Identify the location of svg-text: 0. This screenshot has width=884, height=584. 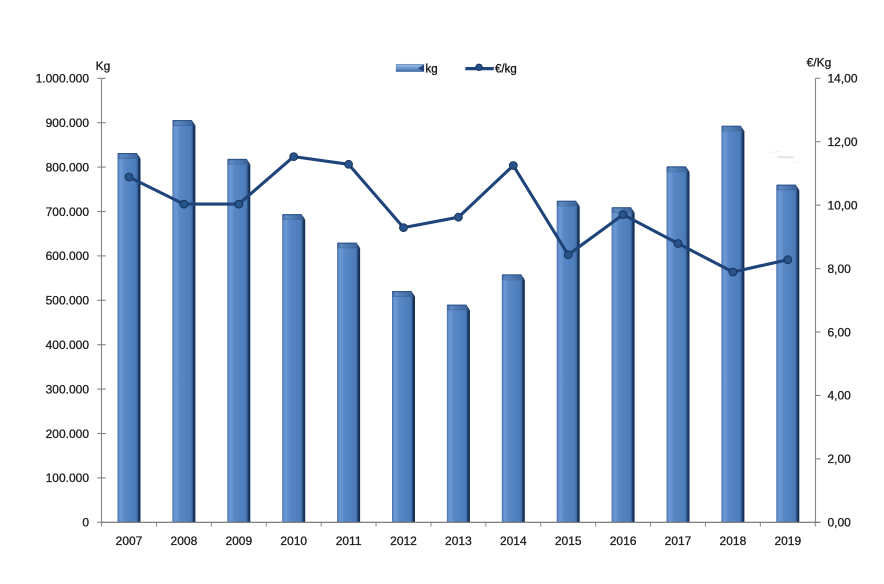
(85, 523).